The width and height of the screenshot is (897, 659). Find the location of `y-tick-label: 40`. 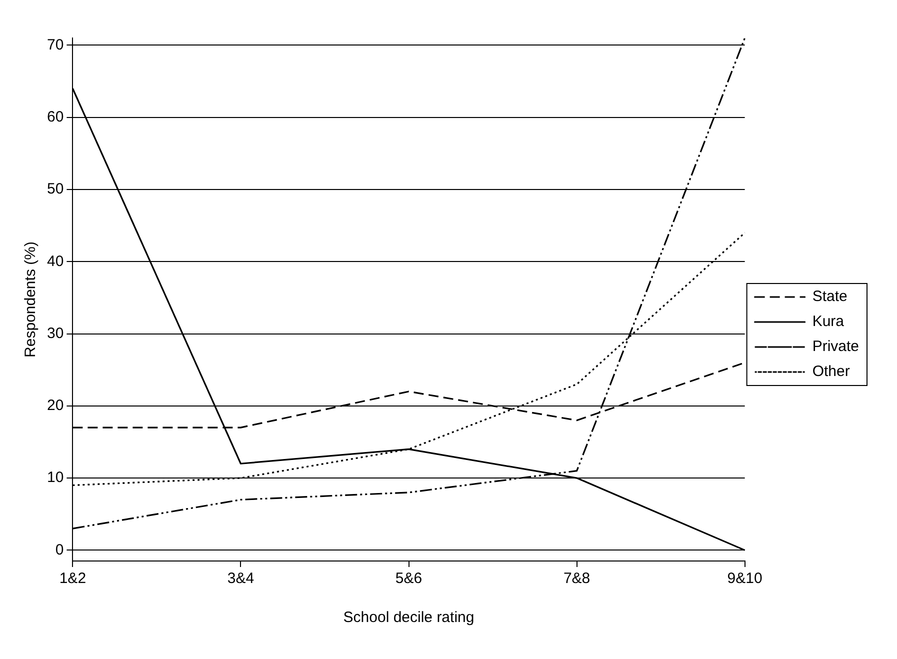

y-tick-label: 40 is located at coordinates (55, 261).